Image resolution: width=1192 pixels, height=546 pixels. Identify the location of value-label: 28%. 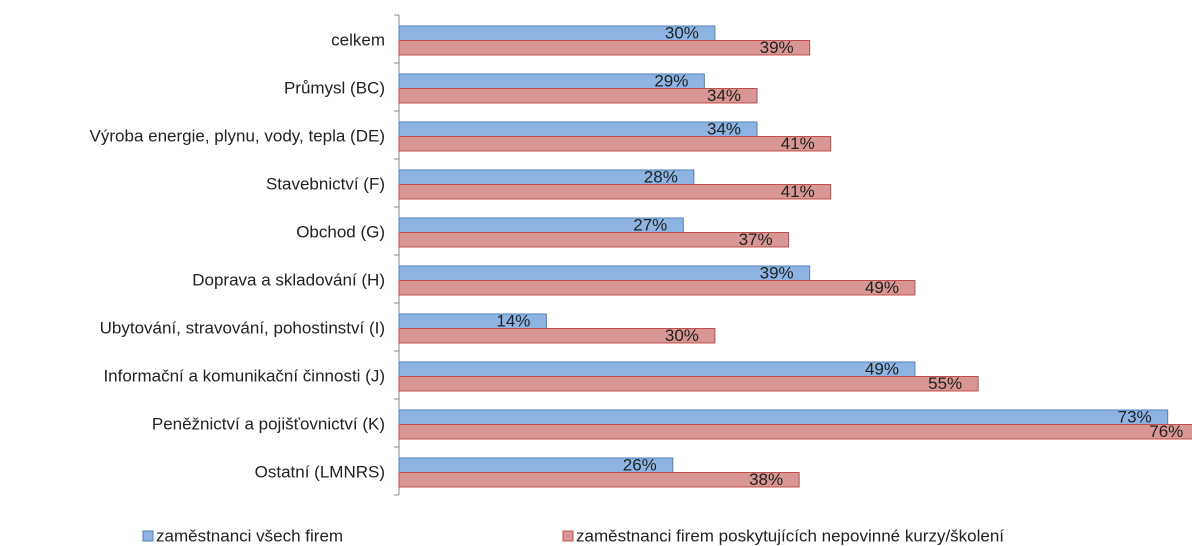
(661, 176).